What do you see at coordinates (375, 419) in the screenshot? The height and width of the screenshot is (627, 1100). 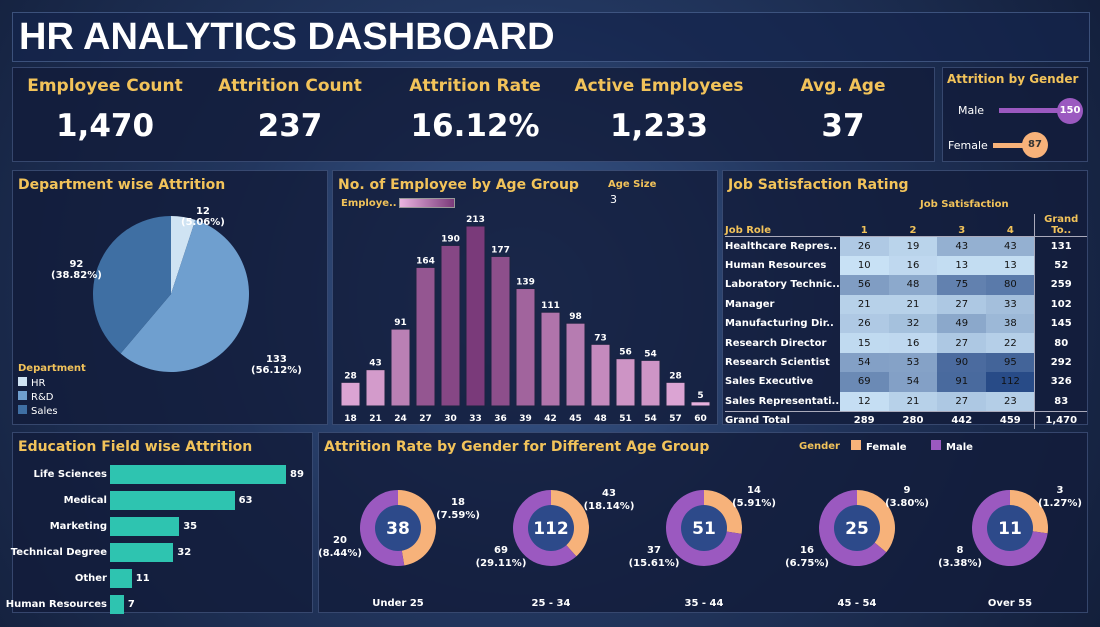 I see `age-tick-label: 21` at bounding box center [375, 419].